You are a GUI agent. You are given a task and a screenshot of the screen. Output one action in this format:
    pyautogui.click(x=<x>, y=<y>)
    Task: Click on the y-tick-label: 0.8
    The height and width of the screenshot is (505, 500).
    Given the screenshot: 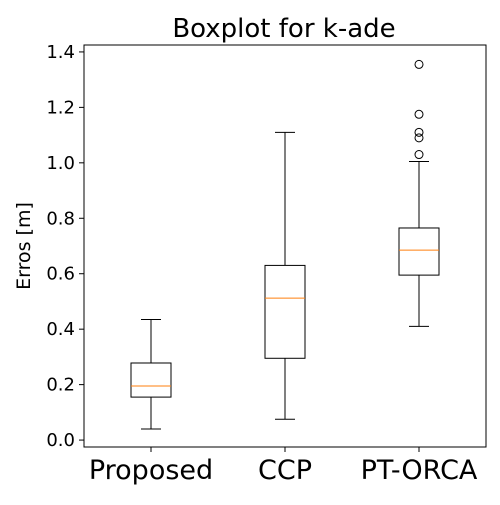 What is the action you would take?
    pyautogui.click(x=60, y=218)
    